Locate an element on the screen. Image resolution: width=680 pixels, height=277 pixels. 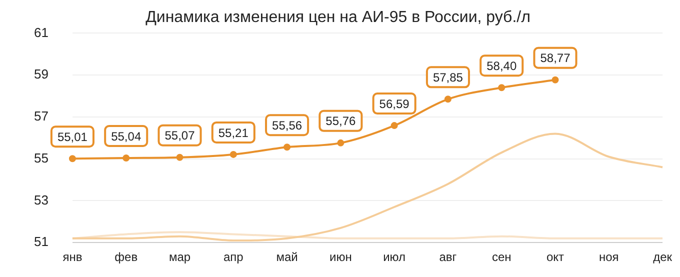
data-label: 58,40 is located at coordinates (501, 65).